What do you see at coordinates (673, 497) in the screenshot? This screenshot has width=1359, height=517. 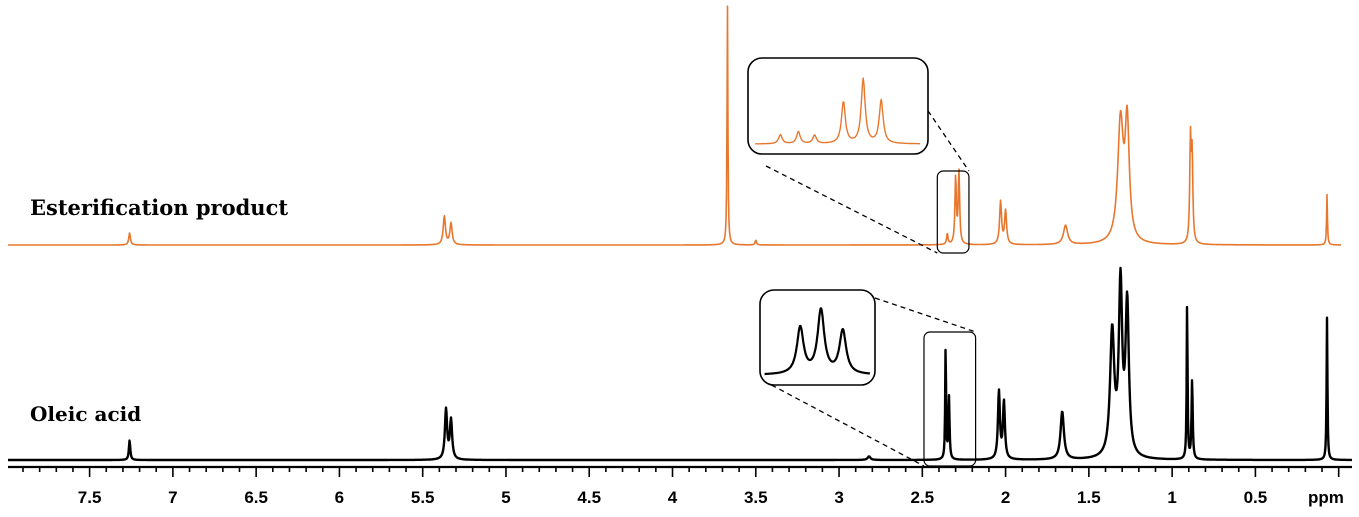 I see `x-tick-label: 4` at bounding box center [673, 497].